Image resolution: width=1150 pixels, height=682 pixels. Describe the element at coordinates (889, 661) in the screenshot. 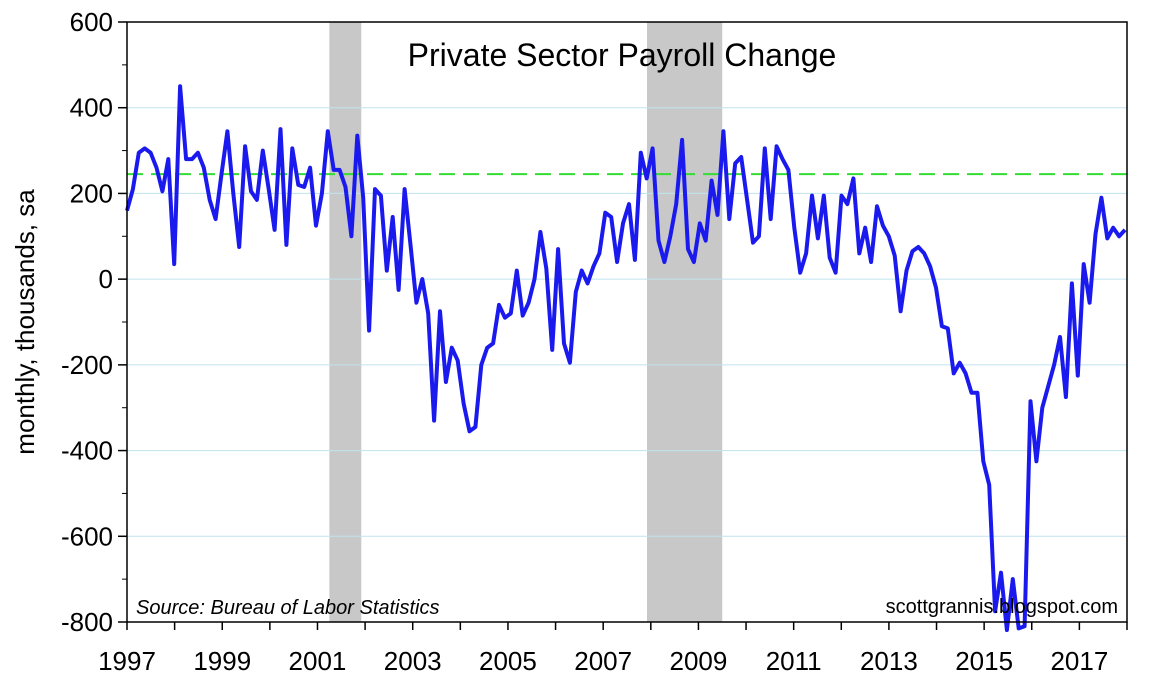

I see `x-tick-label: 2013` at that location.